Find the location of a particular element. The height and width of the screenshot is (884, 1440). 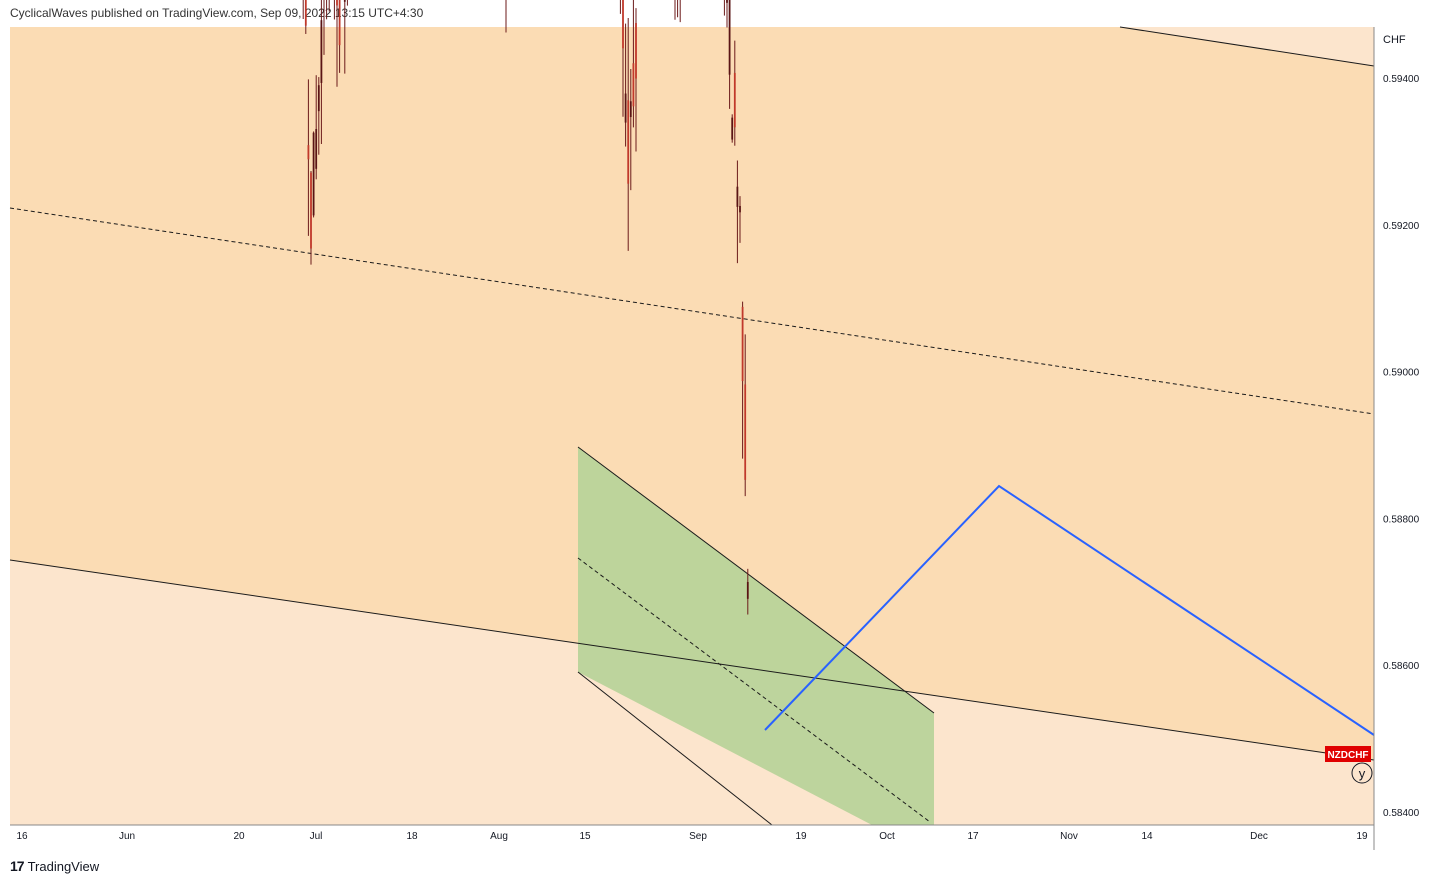

tradingview-footer: 17 TradingView is located at coordinates (54, 866).